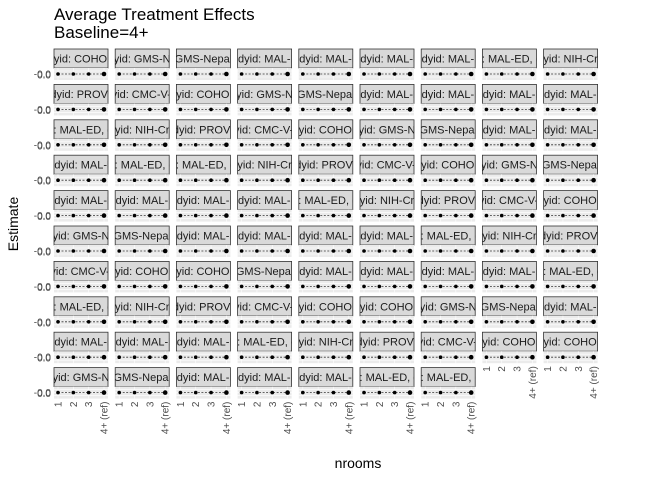  I want to click on y-tick-label: -0.0, so click(43, 145).